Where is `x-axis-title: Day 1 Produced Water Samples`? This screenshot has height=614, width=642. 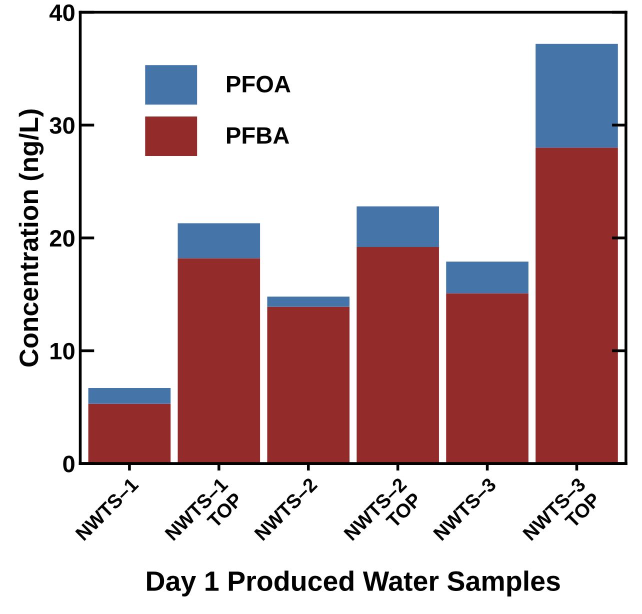
x-axis-title: Day 1 Produced Water Samples is located at coordinates (353, 583).